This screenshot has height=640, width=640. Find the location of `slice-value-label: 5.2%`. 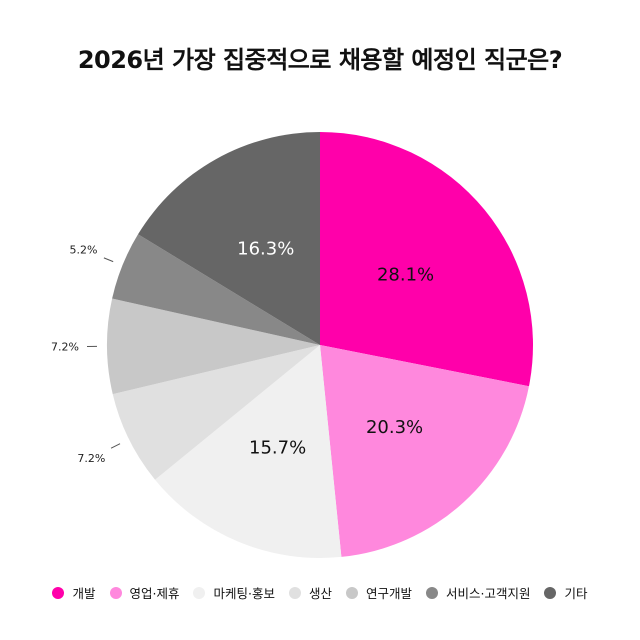

slice-value-label: 5.2% is located at coordinates (84, 250).